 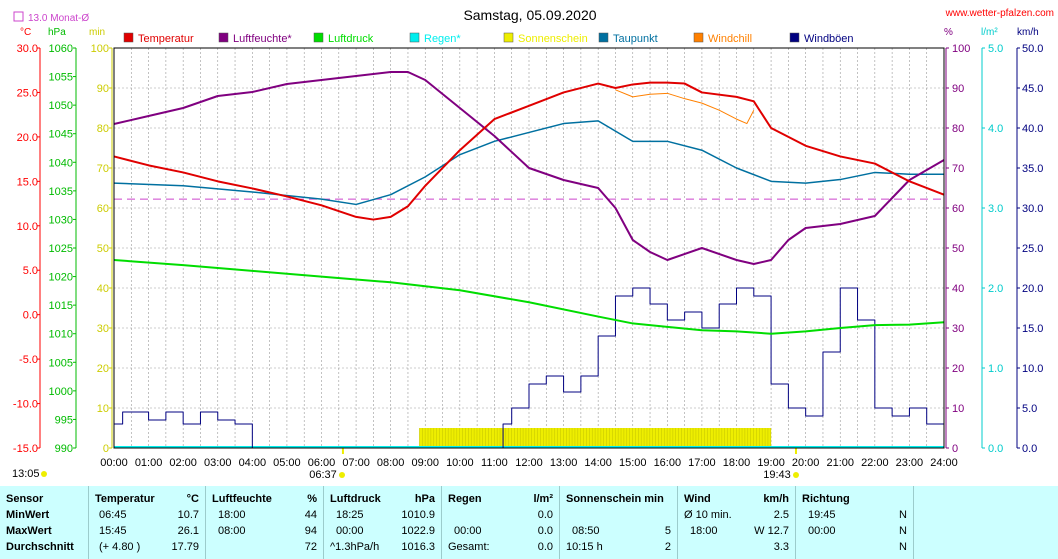 I want to click on temp-axis-tick-label: 20.0, so click(x=27, y=138).